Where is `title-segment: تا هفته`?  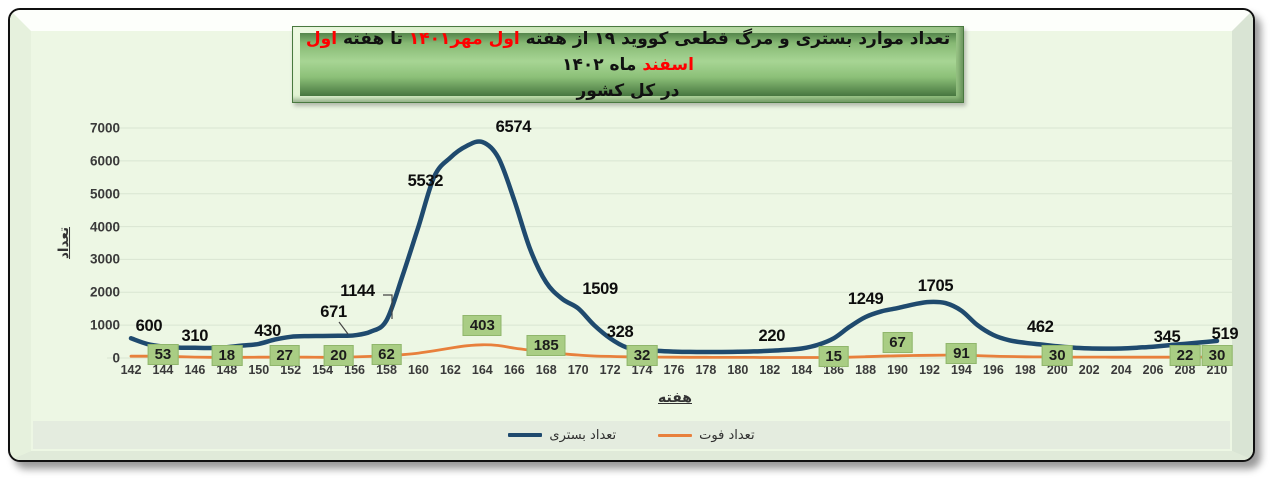 title-segment: تا هفته is located at coordinates (373, 38).